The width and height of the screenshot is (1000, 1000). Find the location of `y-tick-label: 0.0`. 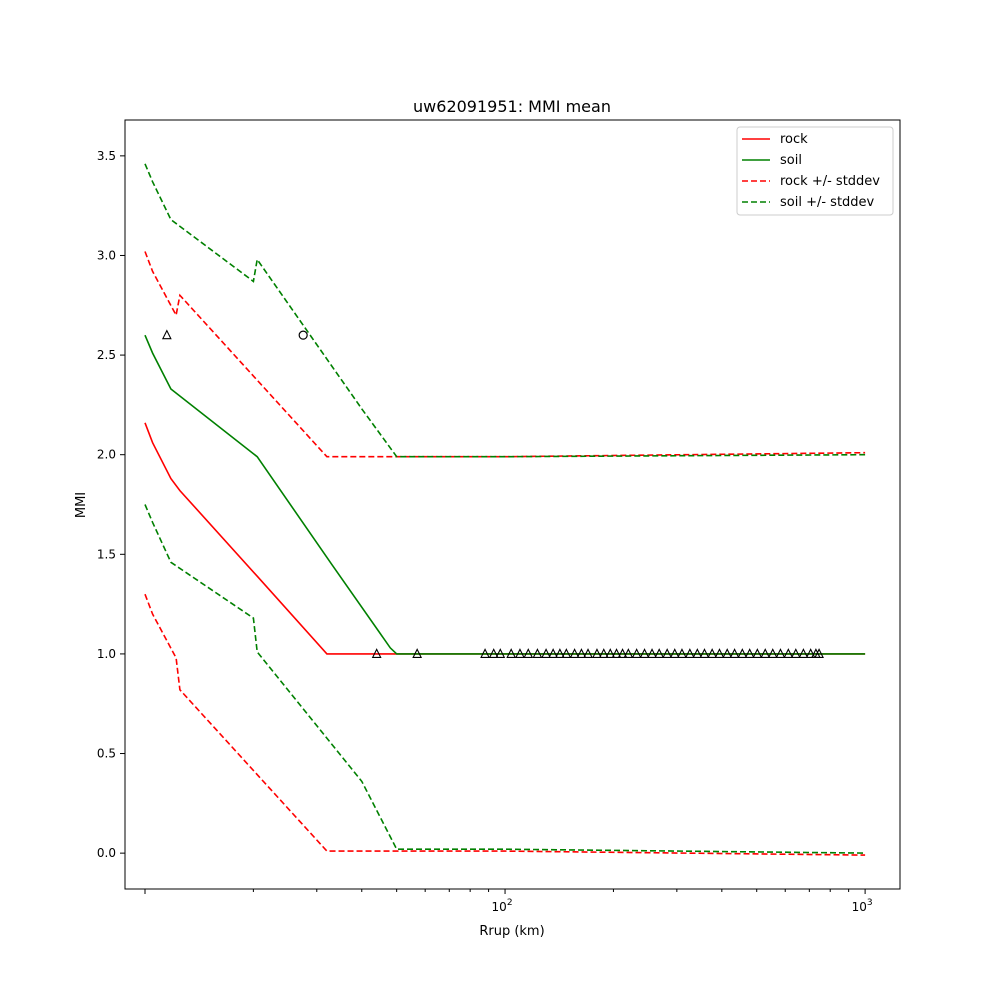

y-tick-label: 0.0 is located at coordinates (106, 853).